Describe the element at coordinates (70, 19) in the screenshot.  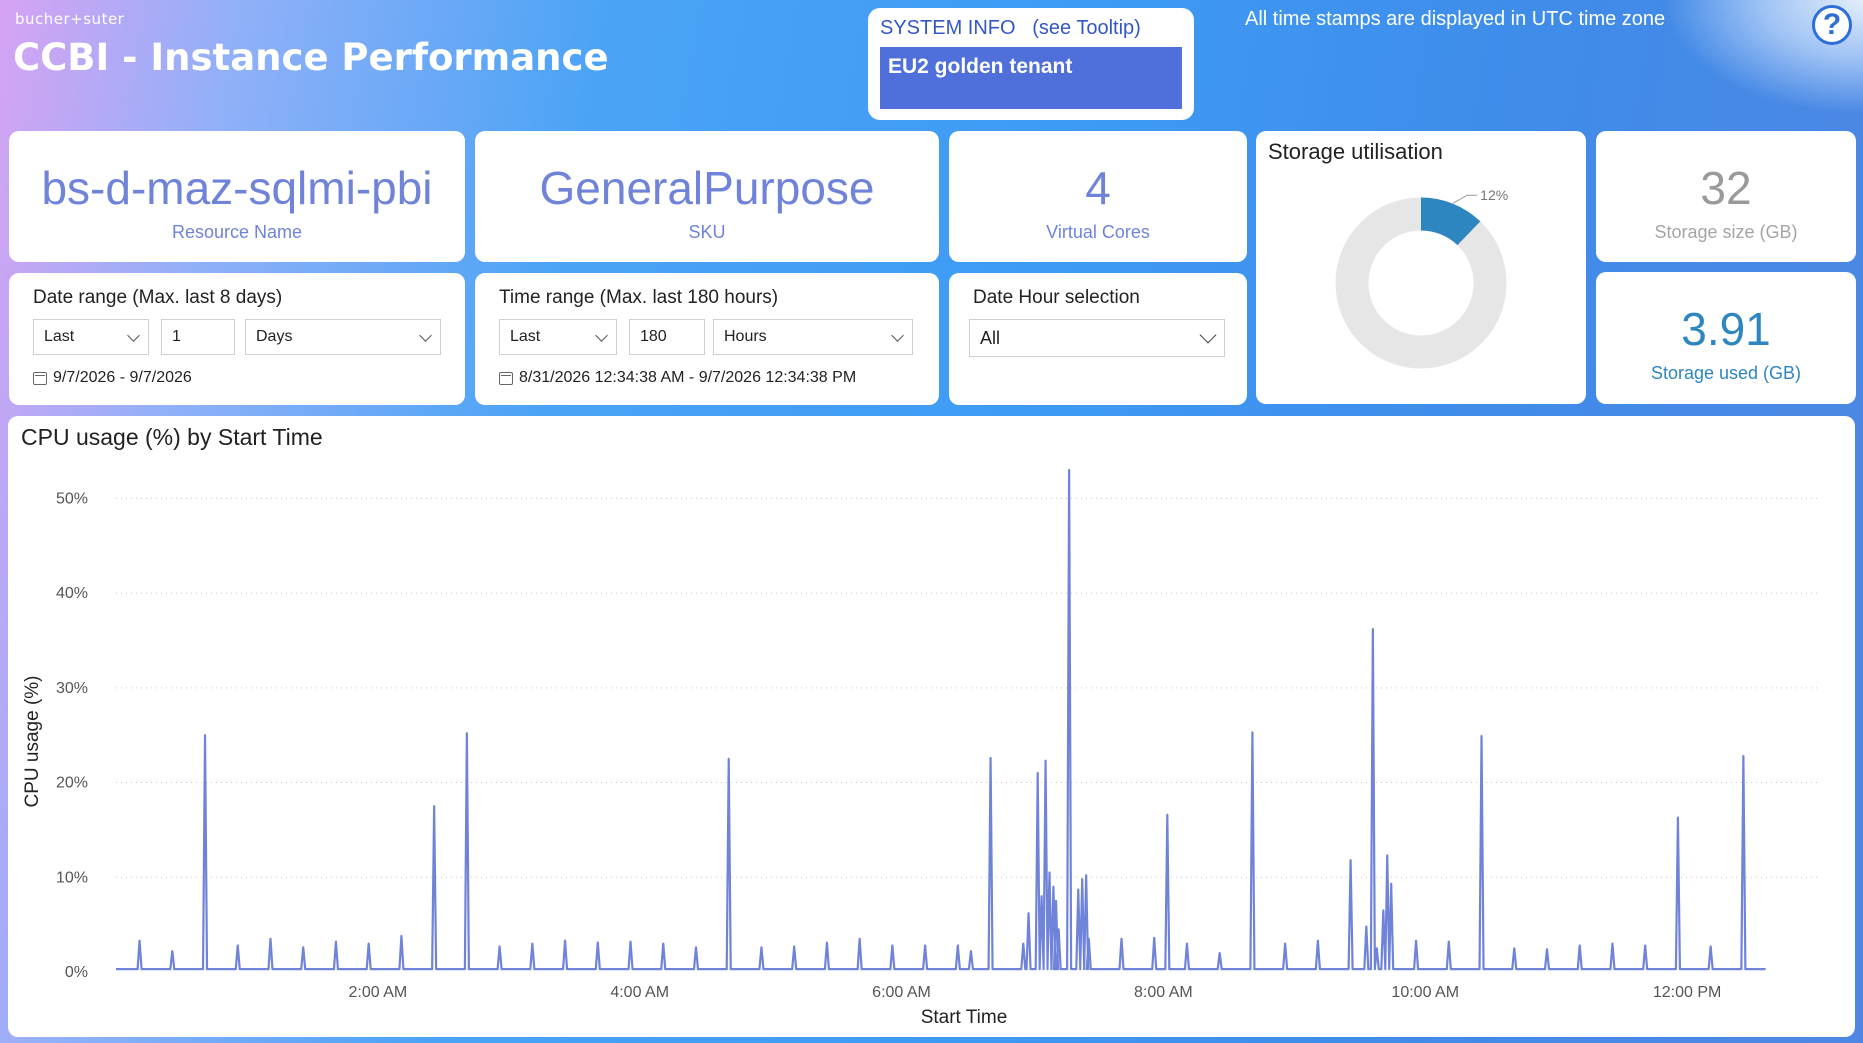
I see `brand-logo: bucher+suter` at that location.